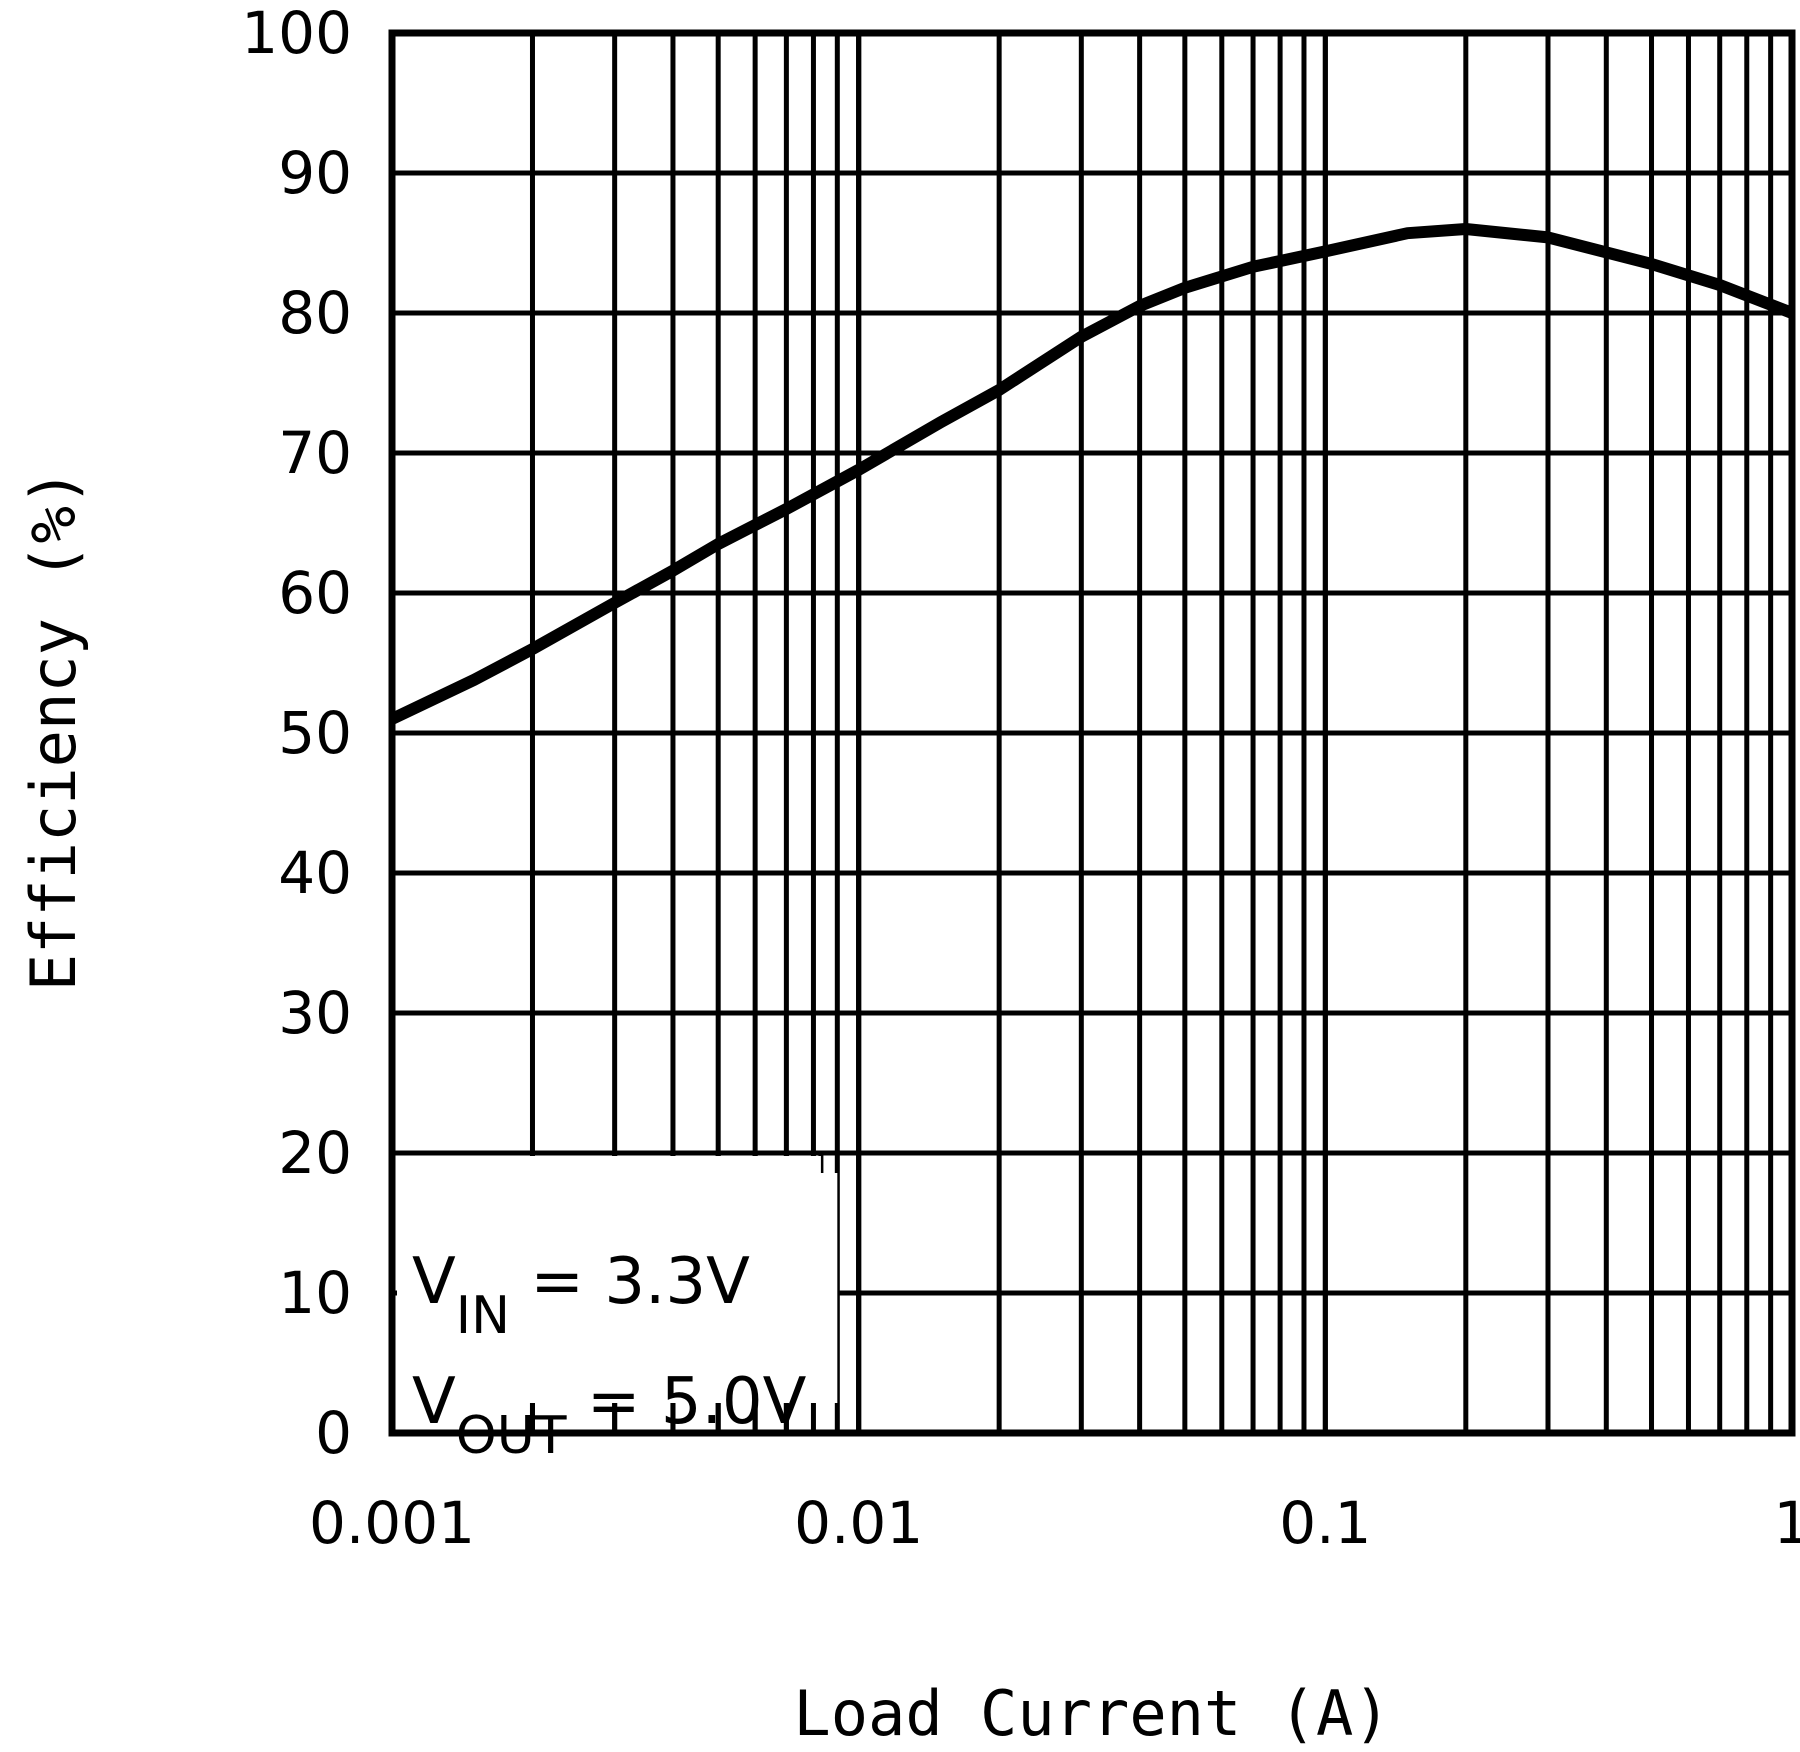 The image size is (1800, 1752). I want to click on y-tick-label: 20, so click(315, 1153).